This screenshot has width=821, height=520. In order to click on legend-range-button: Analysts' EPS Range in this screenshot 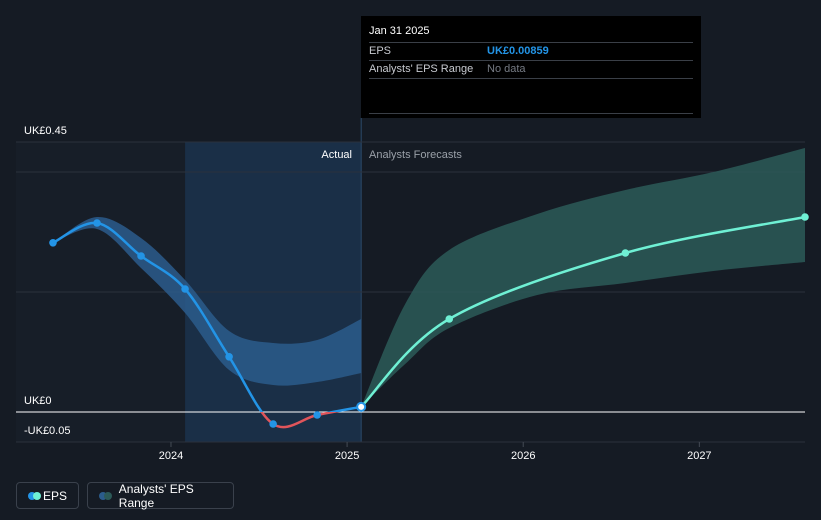, I will do `click(160, 495)`.